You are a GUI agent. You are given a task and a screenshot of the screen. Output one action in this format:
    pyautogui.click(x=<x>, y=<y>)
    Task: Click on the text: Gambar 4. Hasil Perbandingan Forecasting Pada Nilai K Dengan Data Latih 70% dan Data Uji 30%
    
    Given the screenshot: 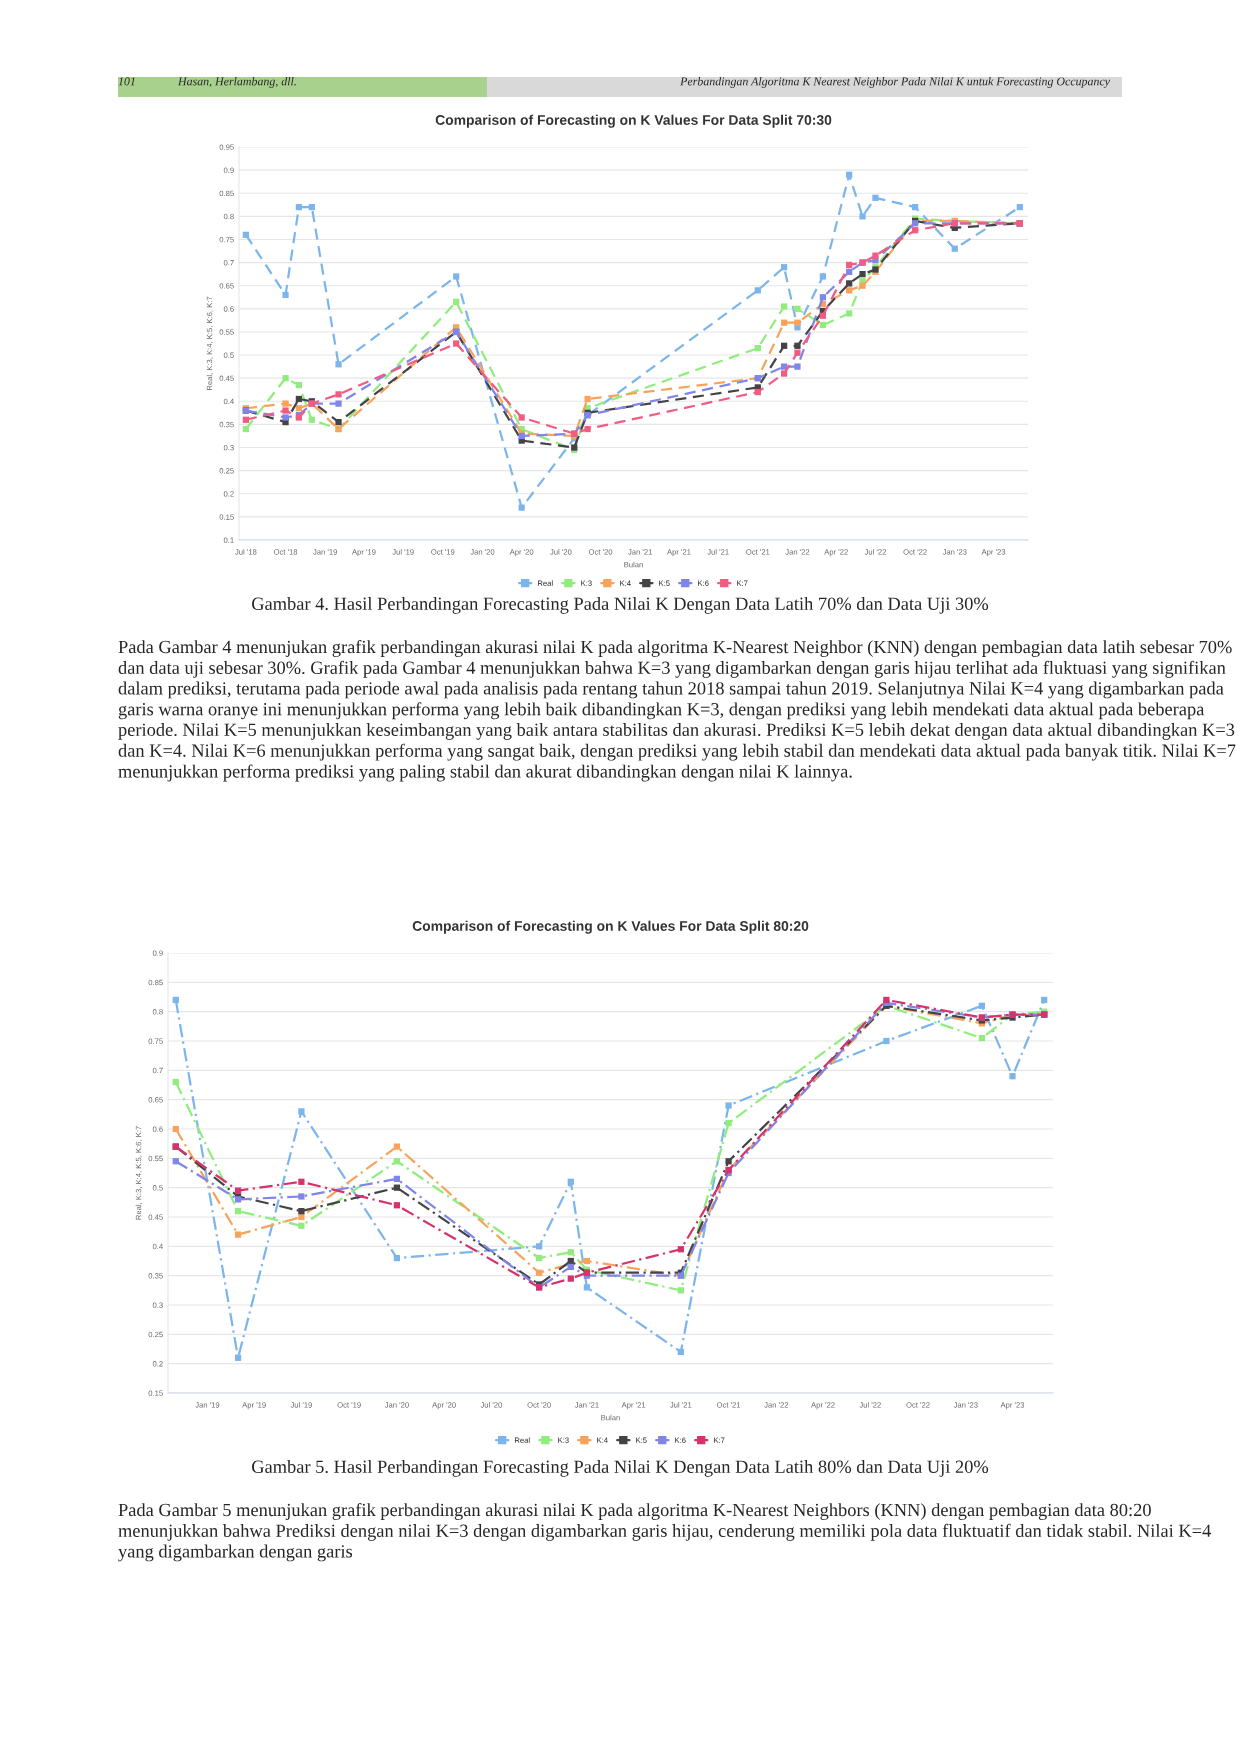 What is the action you would take?
    pyautogui.click(x=620, y=605)
    